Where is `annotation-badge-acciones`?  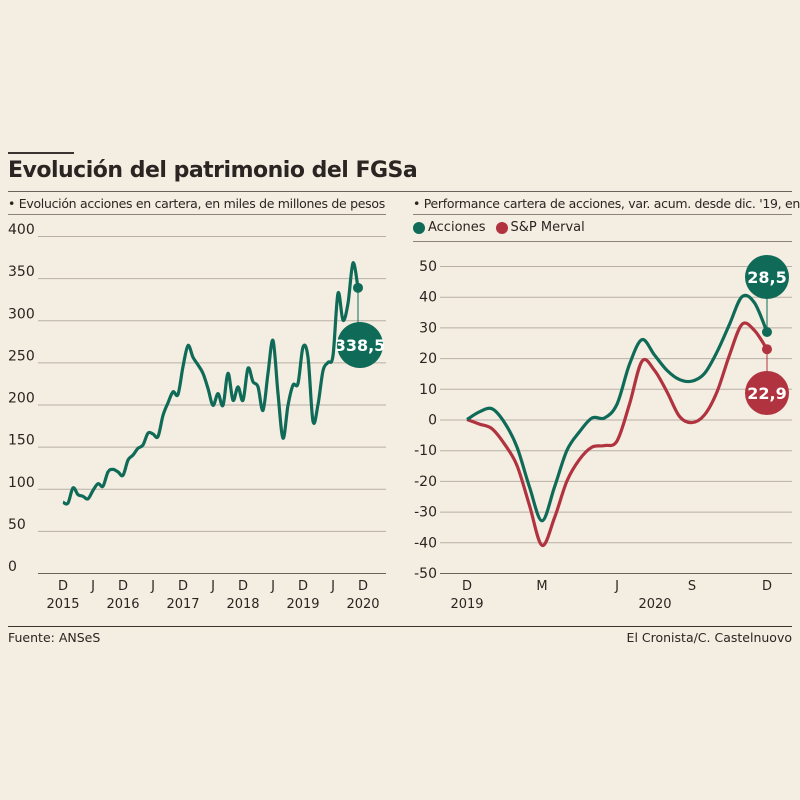 annotation-badge-acciones is located at coordinates (767, 277).